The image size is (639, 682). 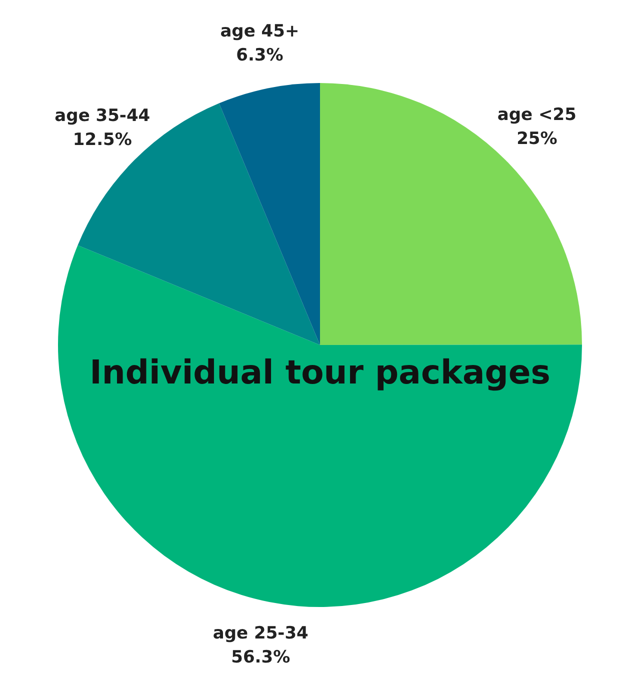 What do you see at coordinates (102, 116) in the screenshot?
I see `slice-label: age 35-44` at bounding box center [102, 116].